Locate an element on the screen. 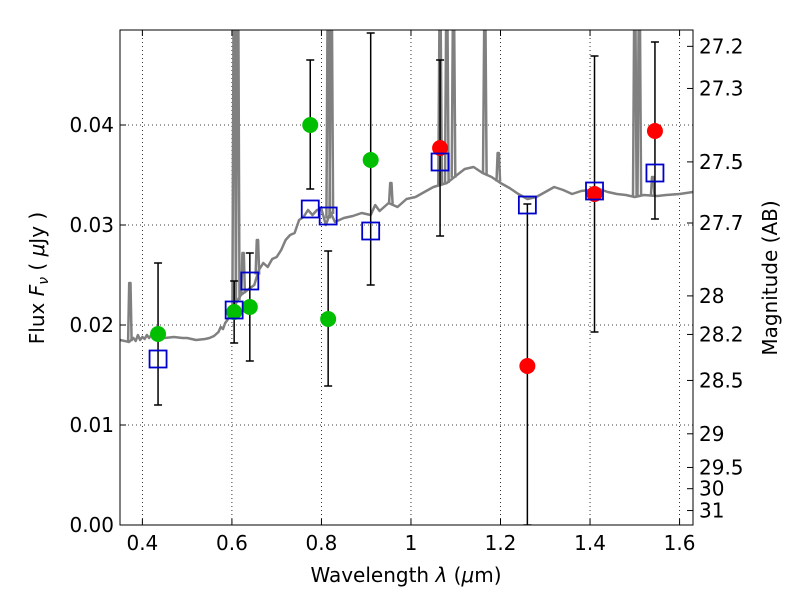 Image resolution: width=800 pixels, height=600 pixels. x-tick-label: 1.2 is located at coordinates (501, 543).